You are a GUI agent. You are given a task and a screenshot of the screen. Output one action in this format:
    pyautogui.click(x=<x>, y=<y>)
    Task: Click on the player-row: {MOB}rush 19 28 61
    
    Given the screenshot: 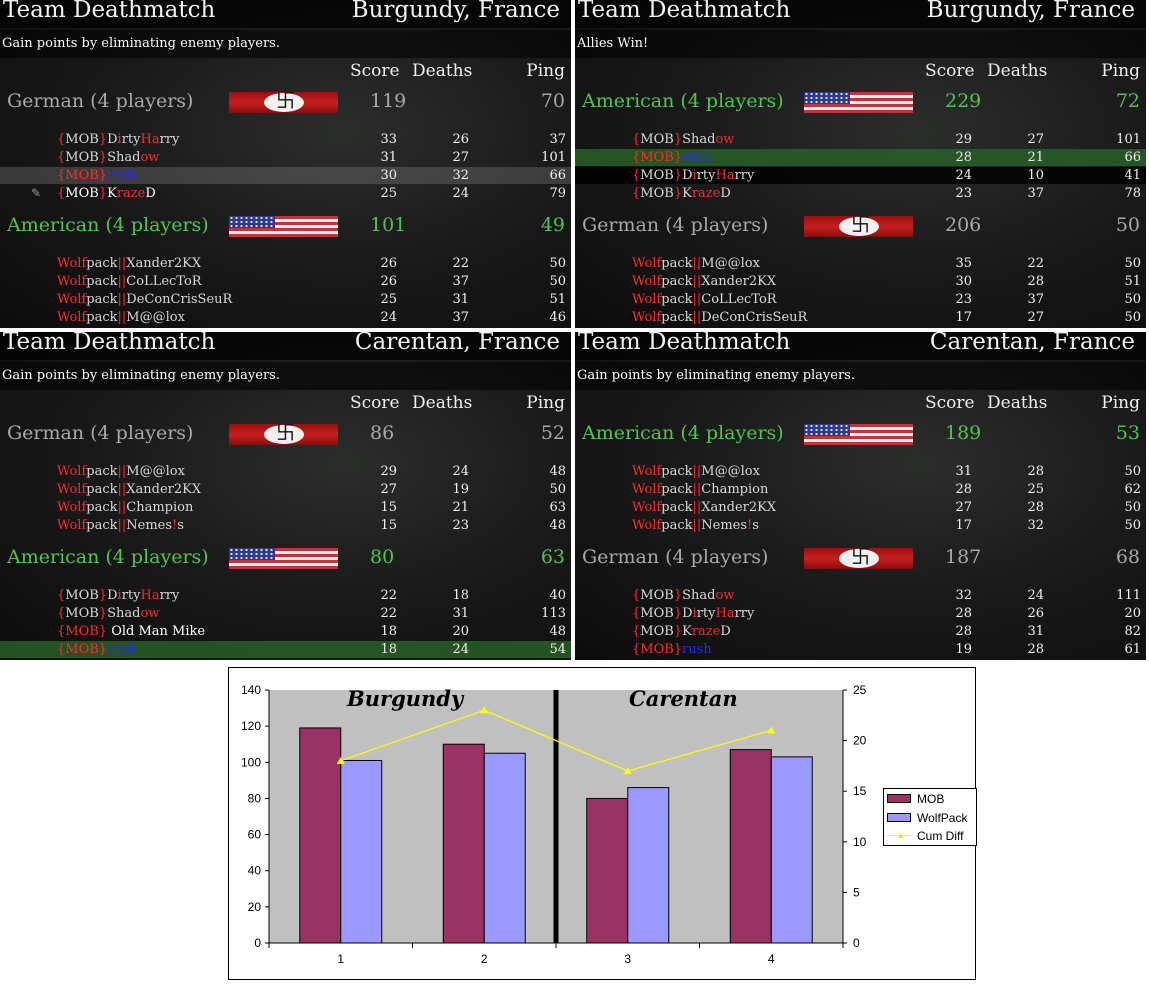 What is the action you would take?
    pyautogui.click(x=860, y=649)
    